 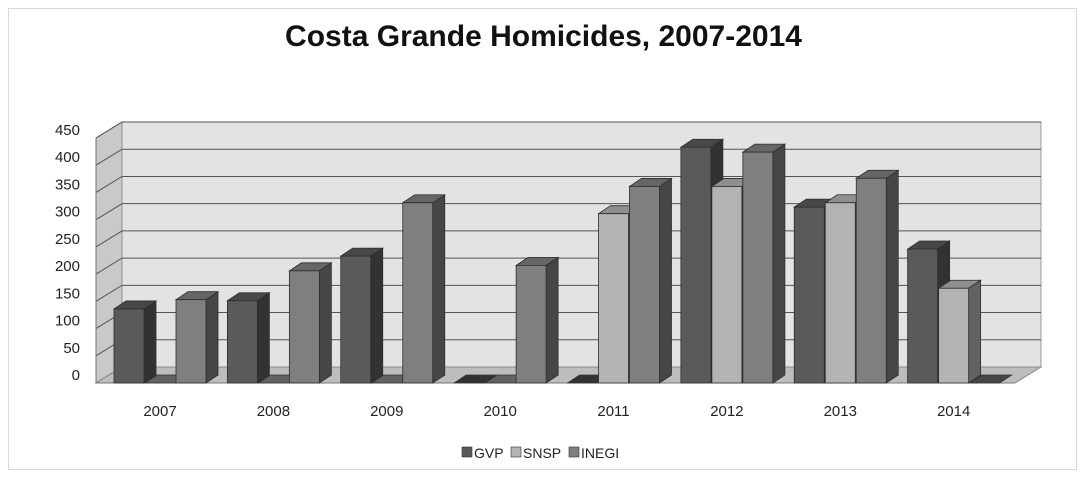 What do you see at coordinates (67, 239) in the screenshot?
I see `y-tick-label: 250` at bounding box center [67, 239].